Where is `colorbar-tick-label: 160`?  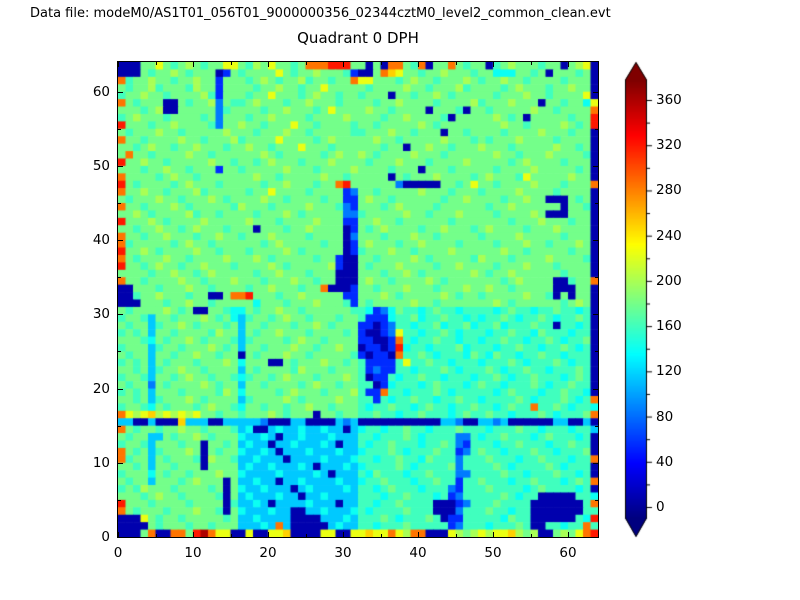
colorbar-tick-label: 160 is located at coordinates (669, 326).